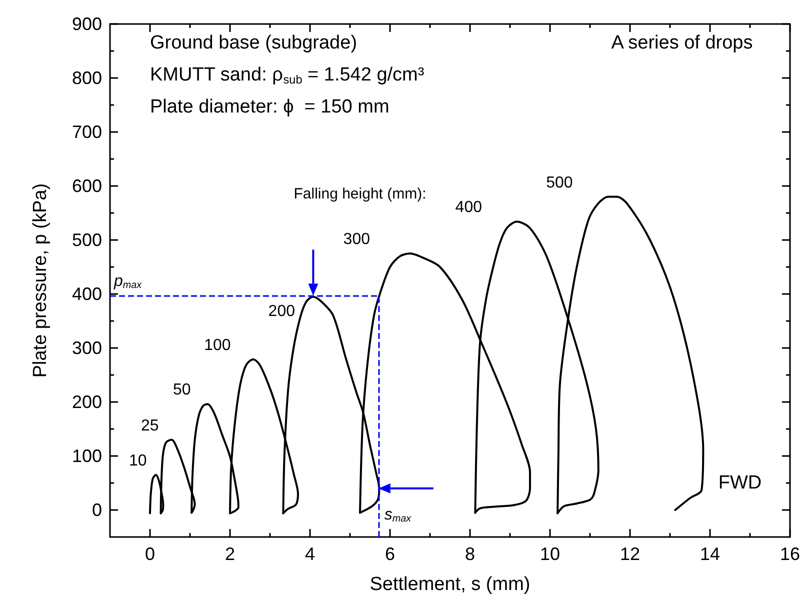 The image size is (803, 610). I want to click on x-tick-label: 2, so click(230, 554).